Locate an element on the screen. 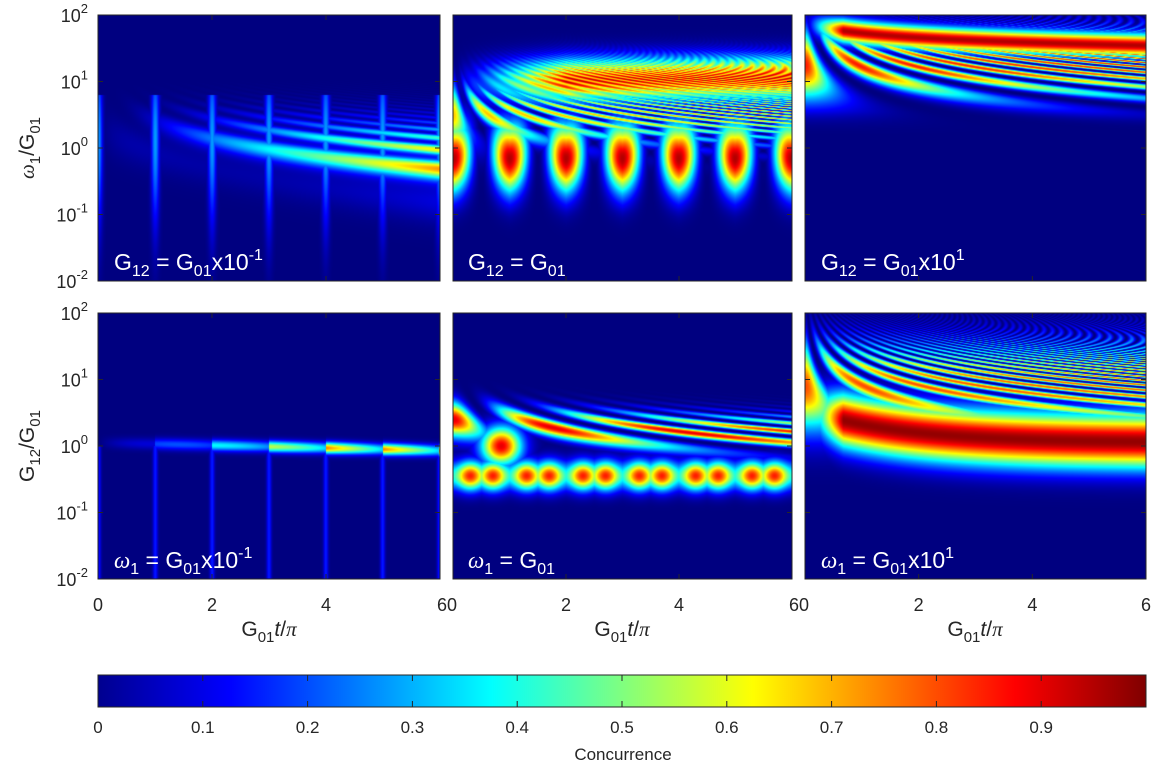 Image resolution: width=1159 pixels, height=767 pixels. colorbar-label: Concurrence is located at coordinates (622, 754).